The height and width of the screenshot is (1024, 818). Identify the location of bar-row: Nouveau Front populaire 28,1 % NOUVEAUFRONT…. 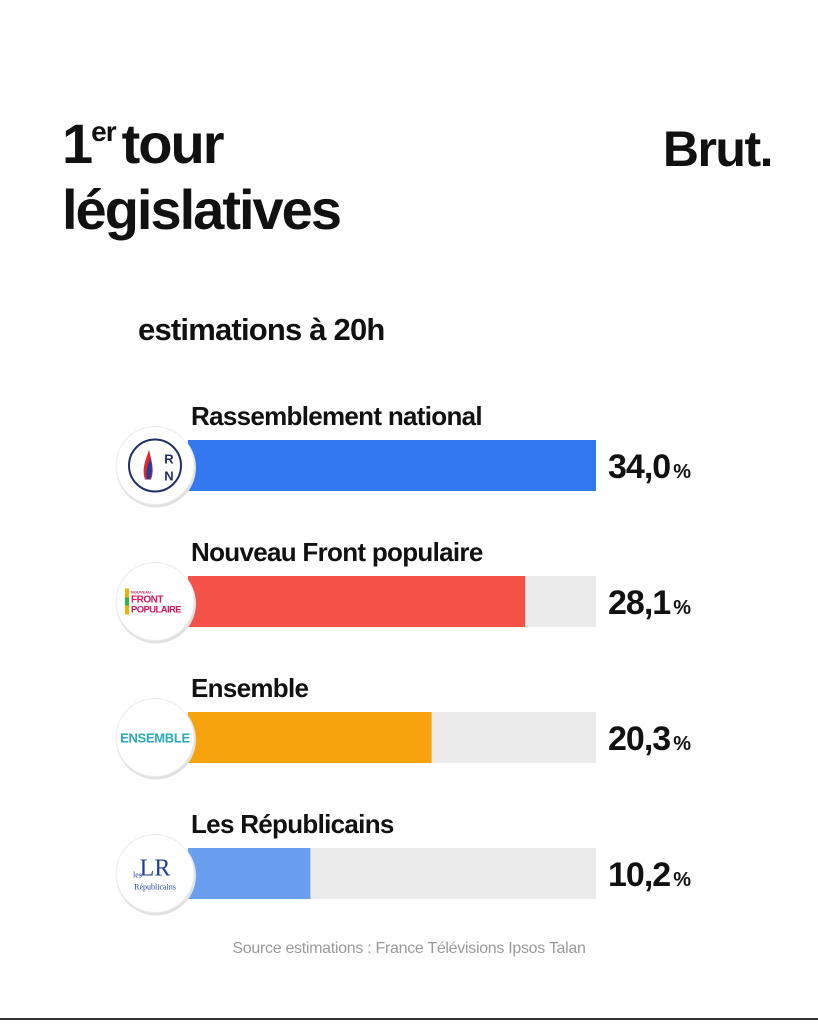
(403, 590).